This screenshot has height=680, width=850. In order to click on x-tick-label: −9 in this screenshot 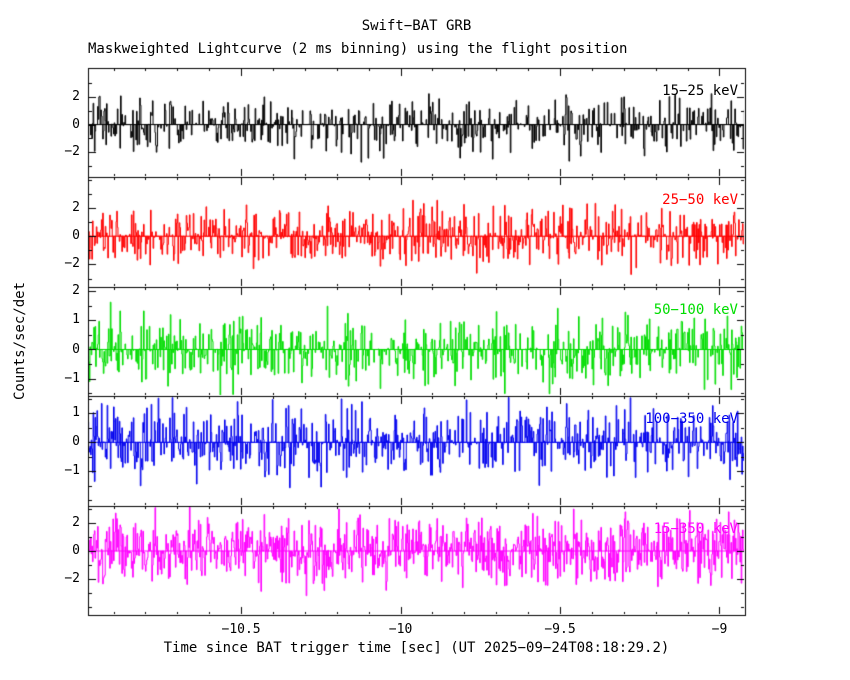, I will do `click(719, 629)`.